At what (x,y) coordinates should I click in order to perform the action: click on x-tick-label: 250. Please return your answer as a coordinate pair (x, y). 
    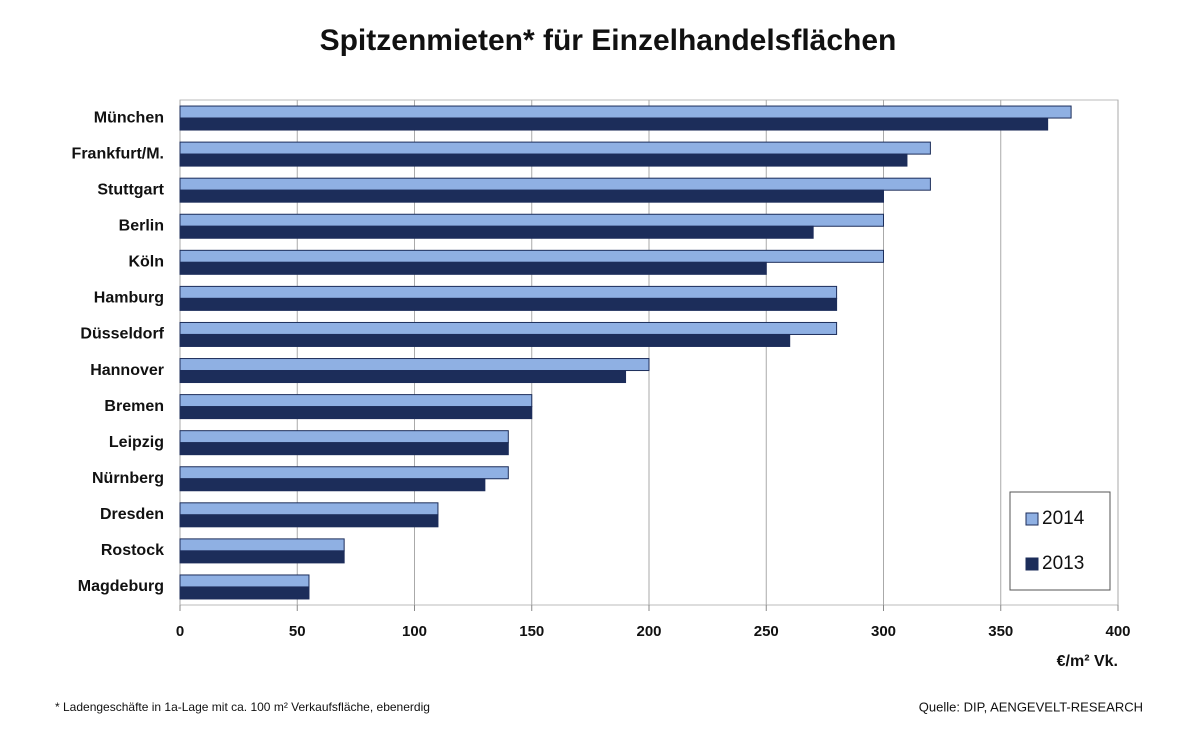
    Looking at the image, I should click on (766, 631).